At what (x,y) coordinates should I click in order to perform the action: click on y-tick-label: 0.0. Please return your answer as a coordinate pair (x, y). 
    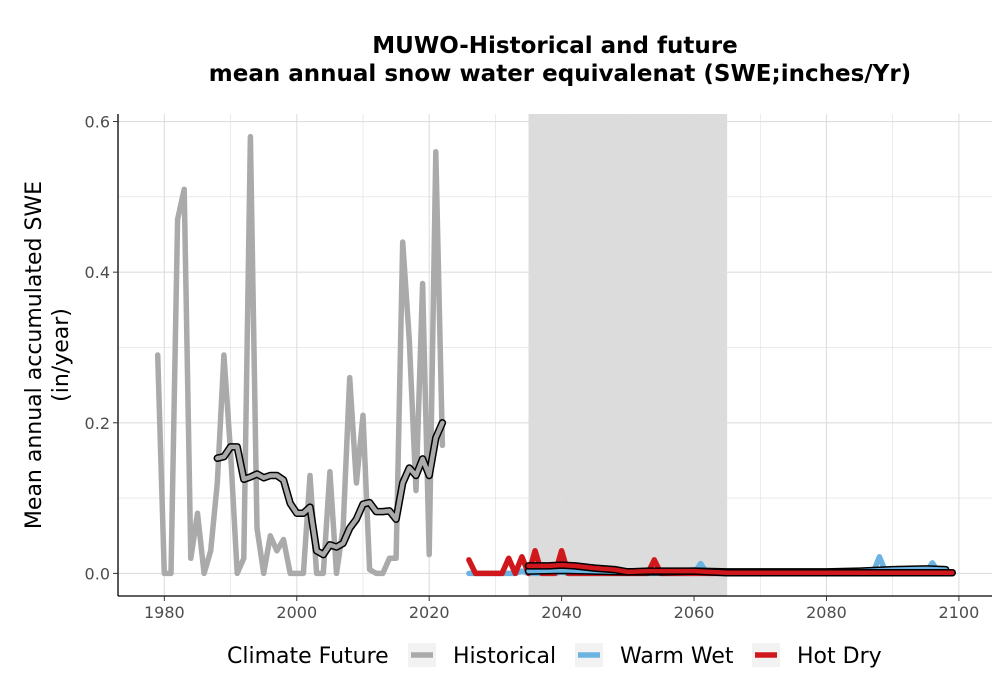
    Looking at the image, I should click on (97, 573).